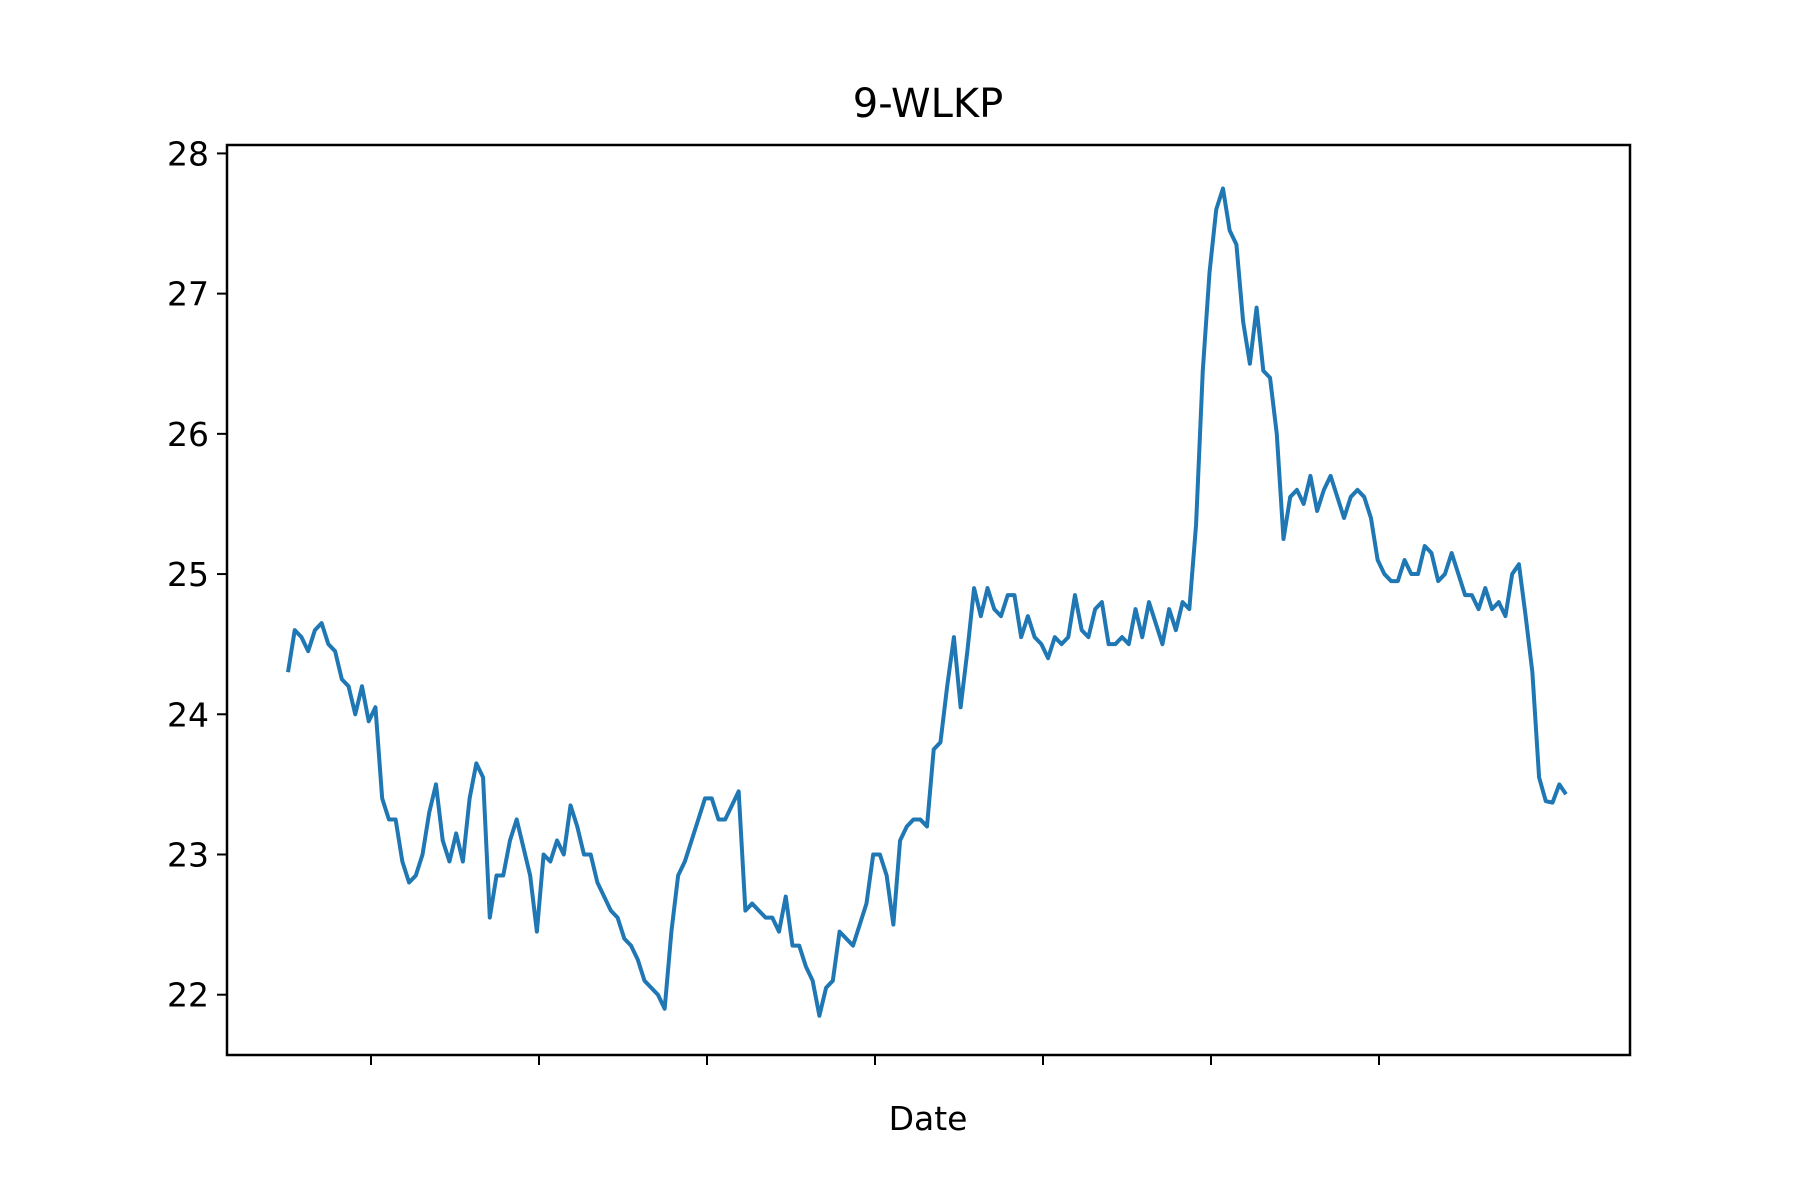 The height and width of the screenshot is (1200, 1800). I want to click on chart-title: 9-WLKP, so click(928, 104).